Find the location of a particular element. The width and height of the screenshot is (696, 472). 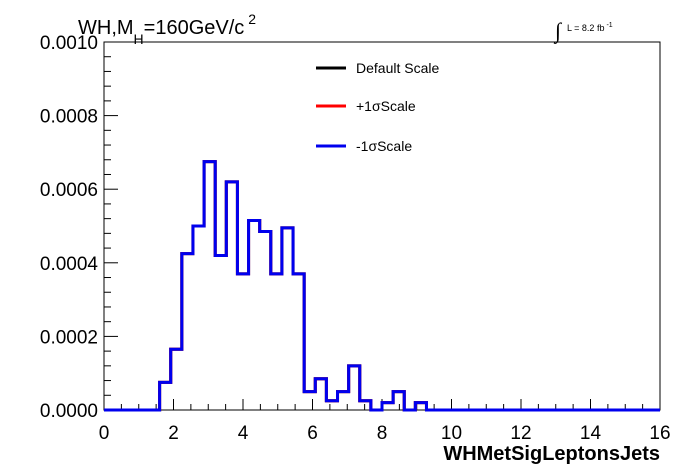

chart-title: WH,MH=160GeV/c 2 is located at coordinates (167, 29).